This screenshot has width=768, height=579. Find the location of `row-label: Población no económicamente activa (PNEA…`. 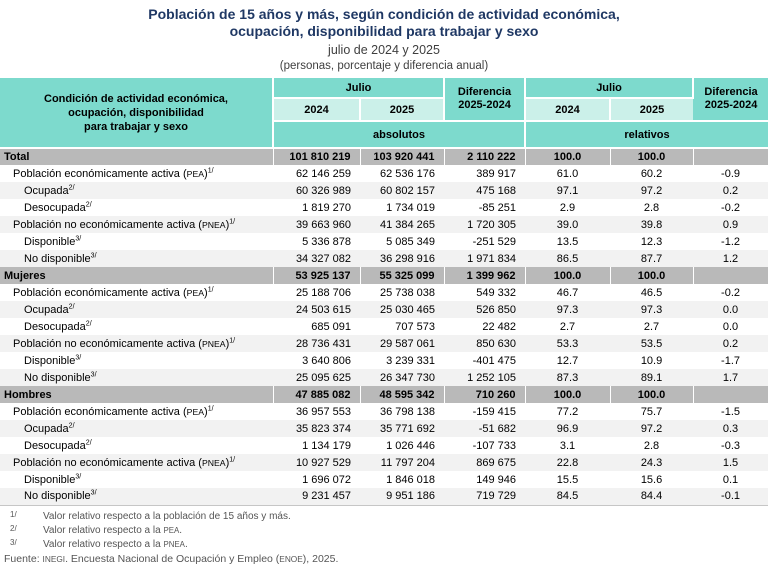

row-label: Población no económicamente activa (PNEA… is located at coordinates (136, 343).